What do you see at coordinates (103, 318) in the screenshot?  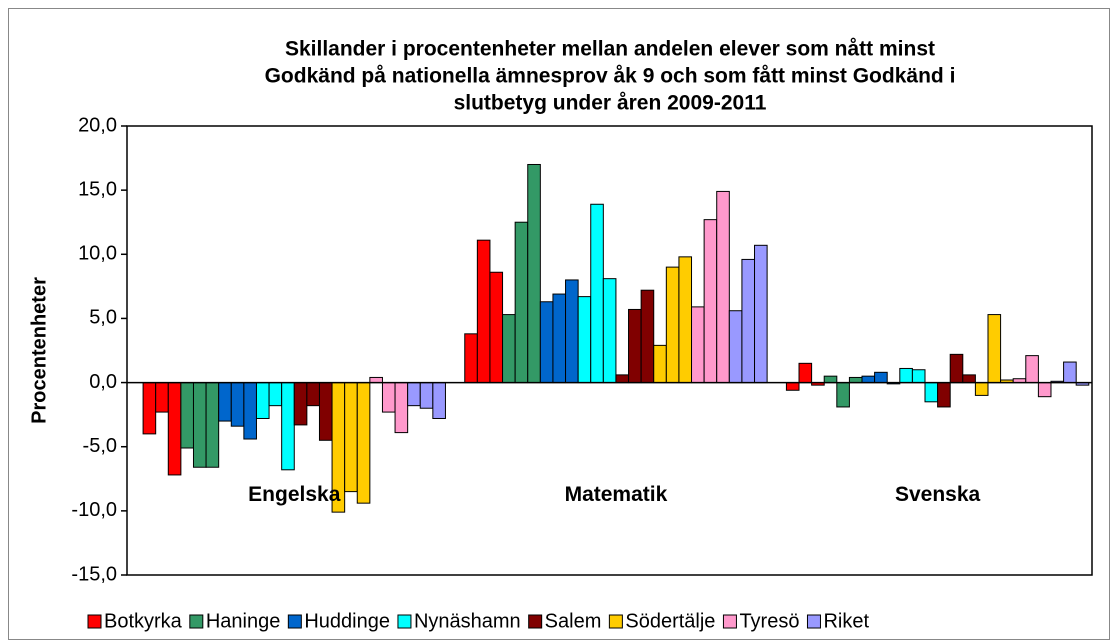 I see `y-tick-label: 5,0` at bounding box center [103, 318].